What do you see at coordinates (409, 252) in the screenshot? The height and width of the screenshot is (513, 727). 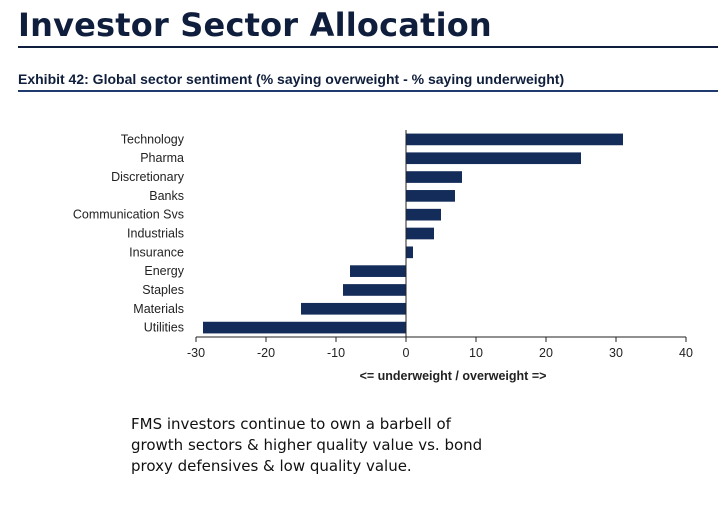 I see `bar-insurance` at bounding box center [409, 252].